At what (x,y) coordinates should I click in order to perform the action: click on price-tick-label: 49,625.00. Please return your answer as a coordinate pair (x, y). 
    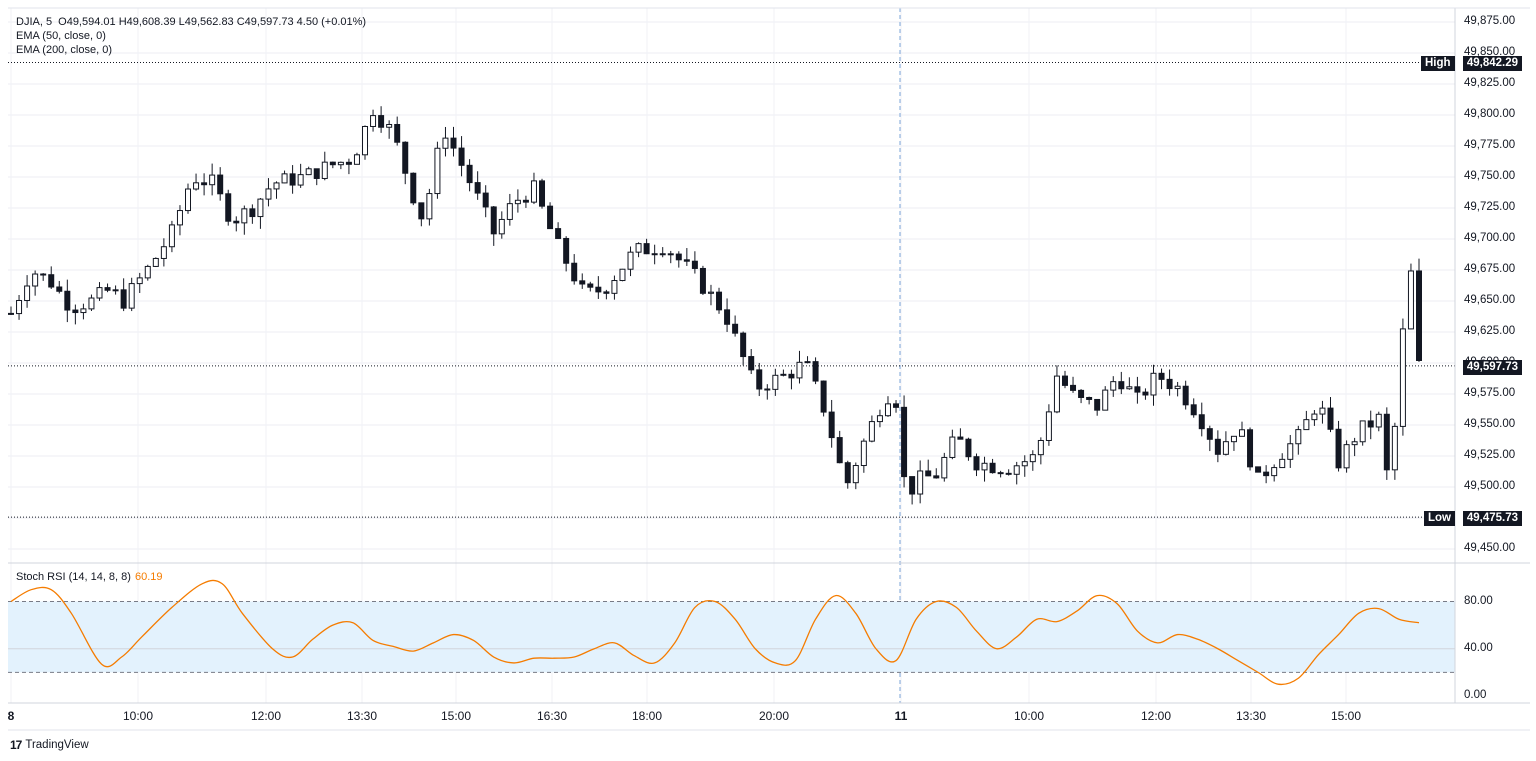
    Looking at the image, I should click on (1490, 331).